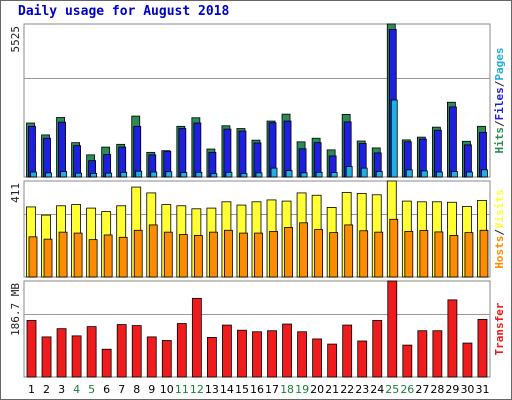  Describe the element at coordinates (499, 328) in the screenshot. I see `title-part: Transfer` at that location.